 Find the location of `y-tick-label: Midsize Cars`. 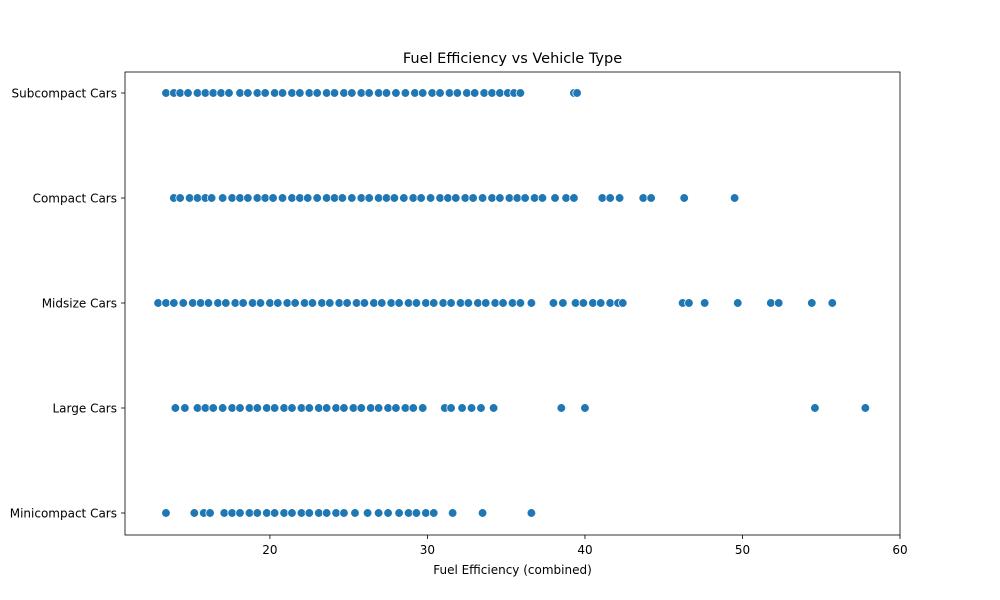

y-tick-label: Midsize Cars is located at coordinates (79, 304).